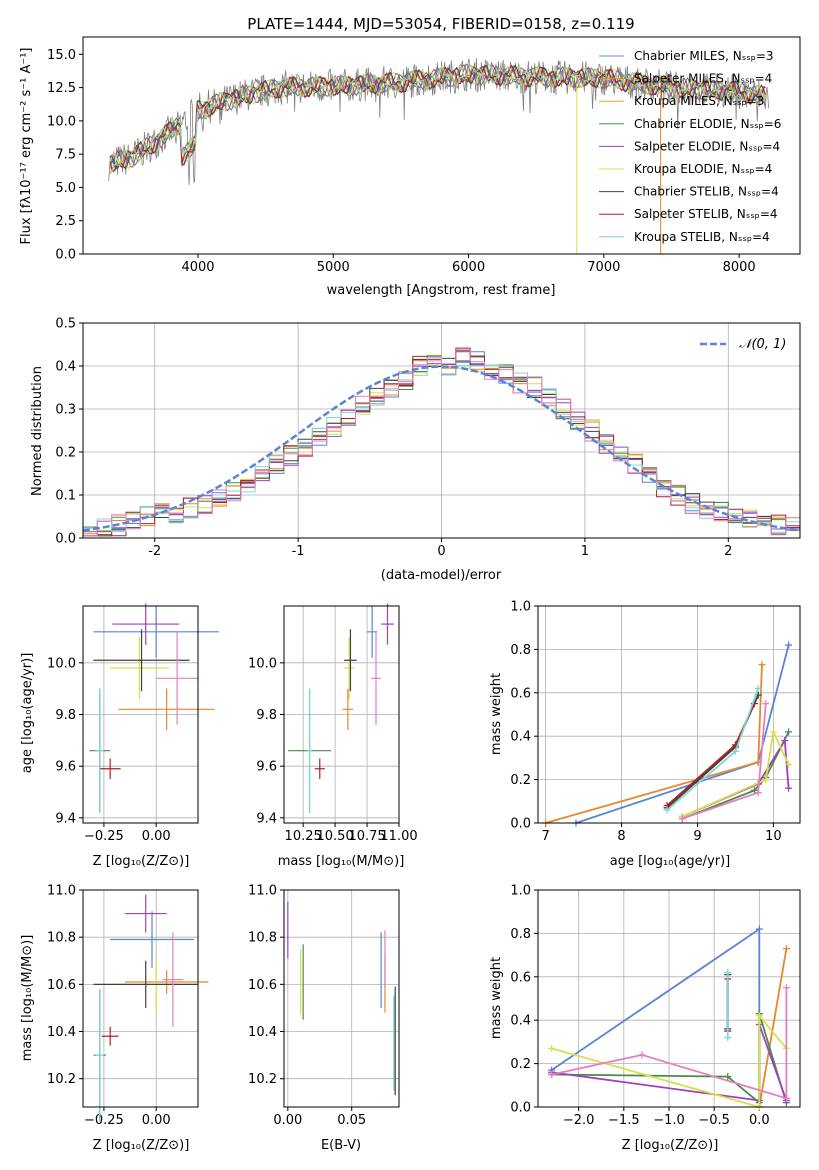 Image resolution: width=819 pixels, height=1170 pixels. I want to click on legend-label: Kroupa ELODIE, Nₛₛₚ=4, so click(703, 169).